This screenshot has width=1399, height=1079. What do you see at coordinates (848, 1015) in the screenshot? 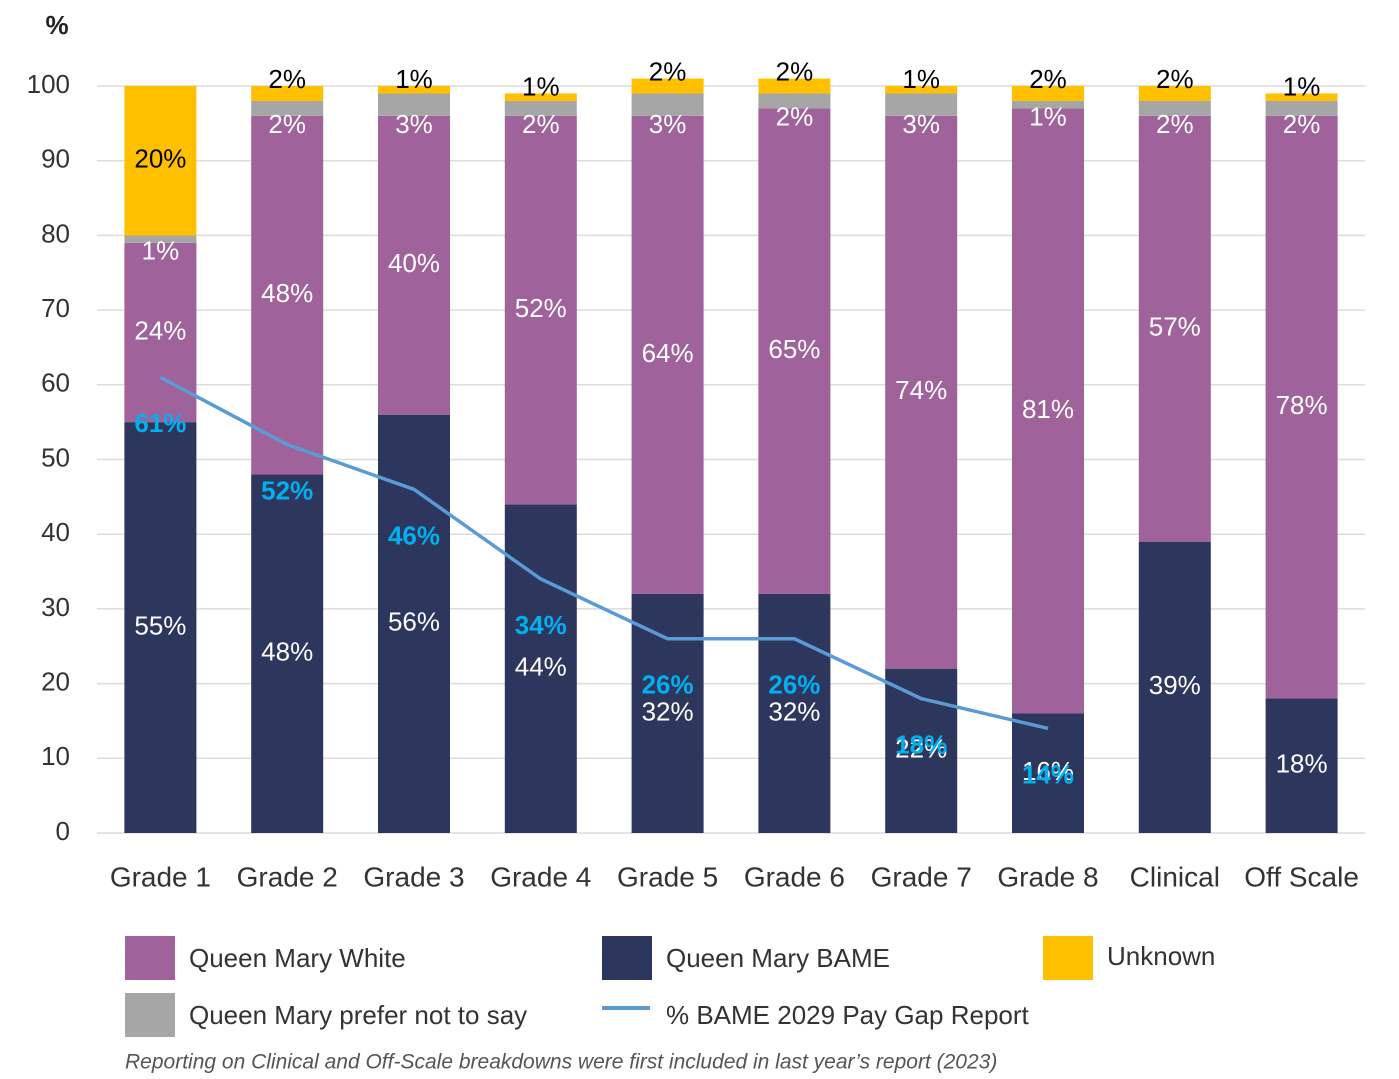
I see `legend-label: % BAME 2029 Pay Gap Report` at bounding box center [848, 1015].